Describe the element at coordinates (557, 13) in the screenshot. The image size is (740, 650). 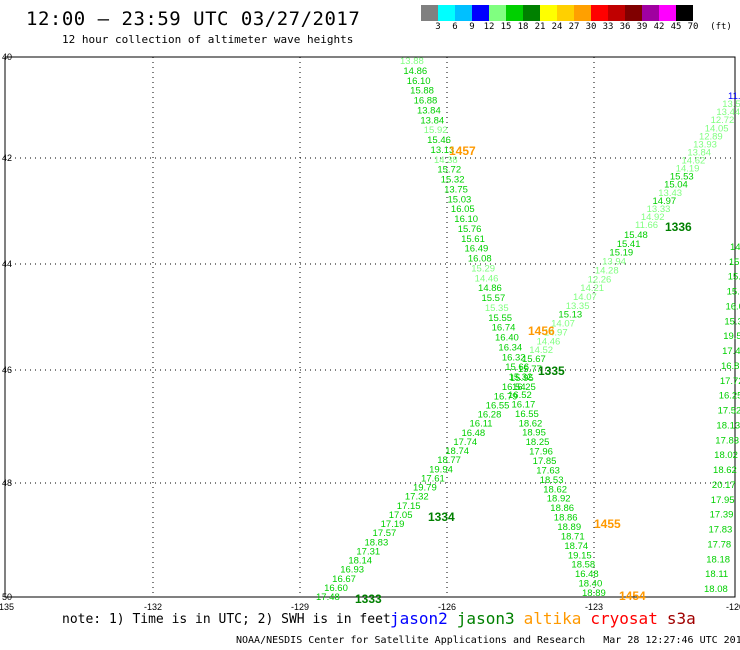
I see `color-legend` at that location.